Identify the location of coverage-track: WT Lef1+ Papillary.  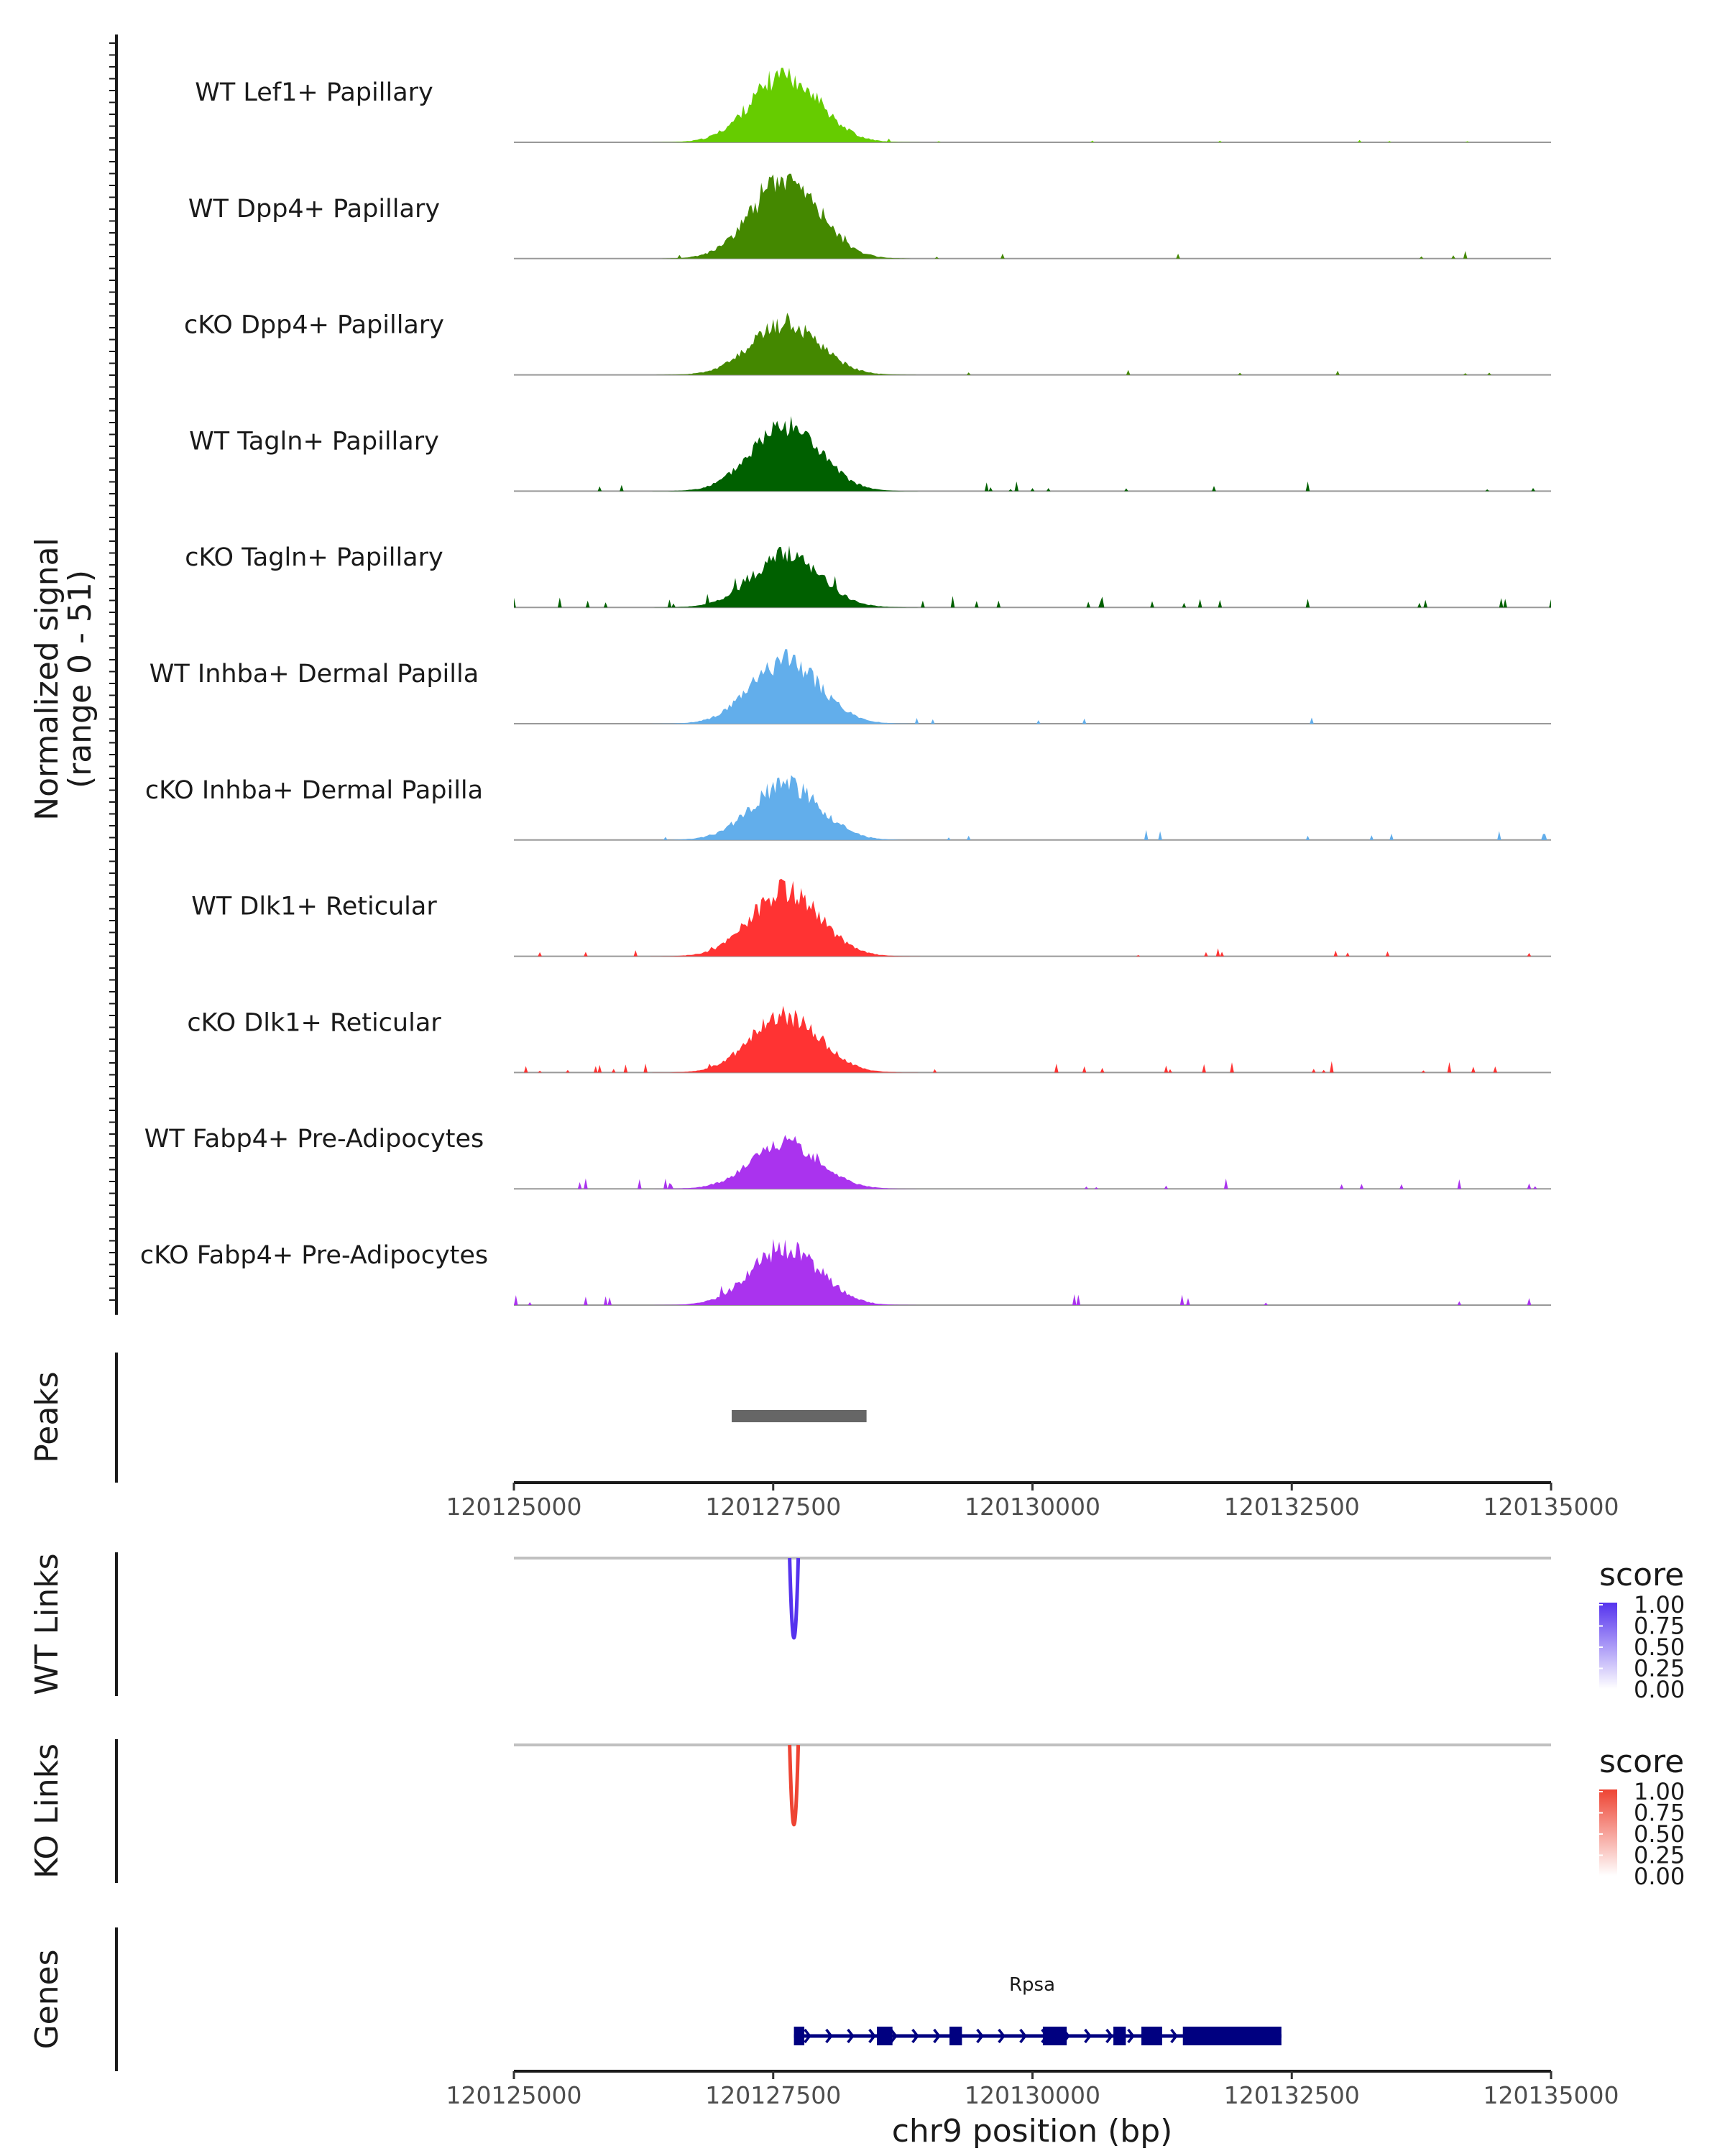
(873, 106).